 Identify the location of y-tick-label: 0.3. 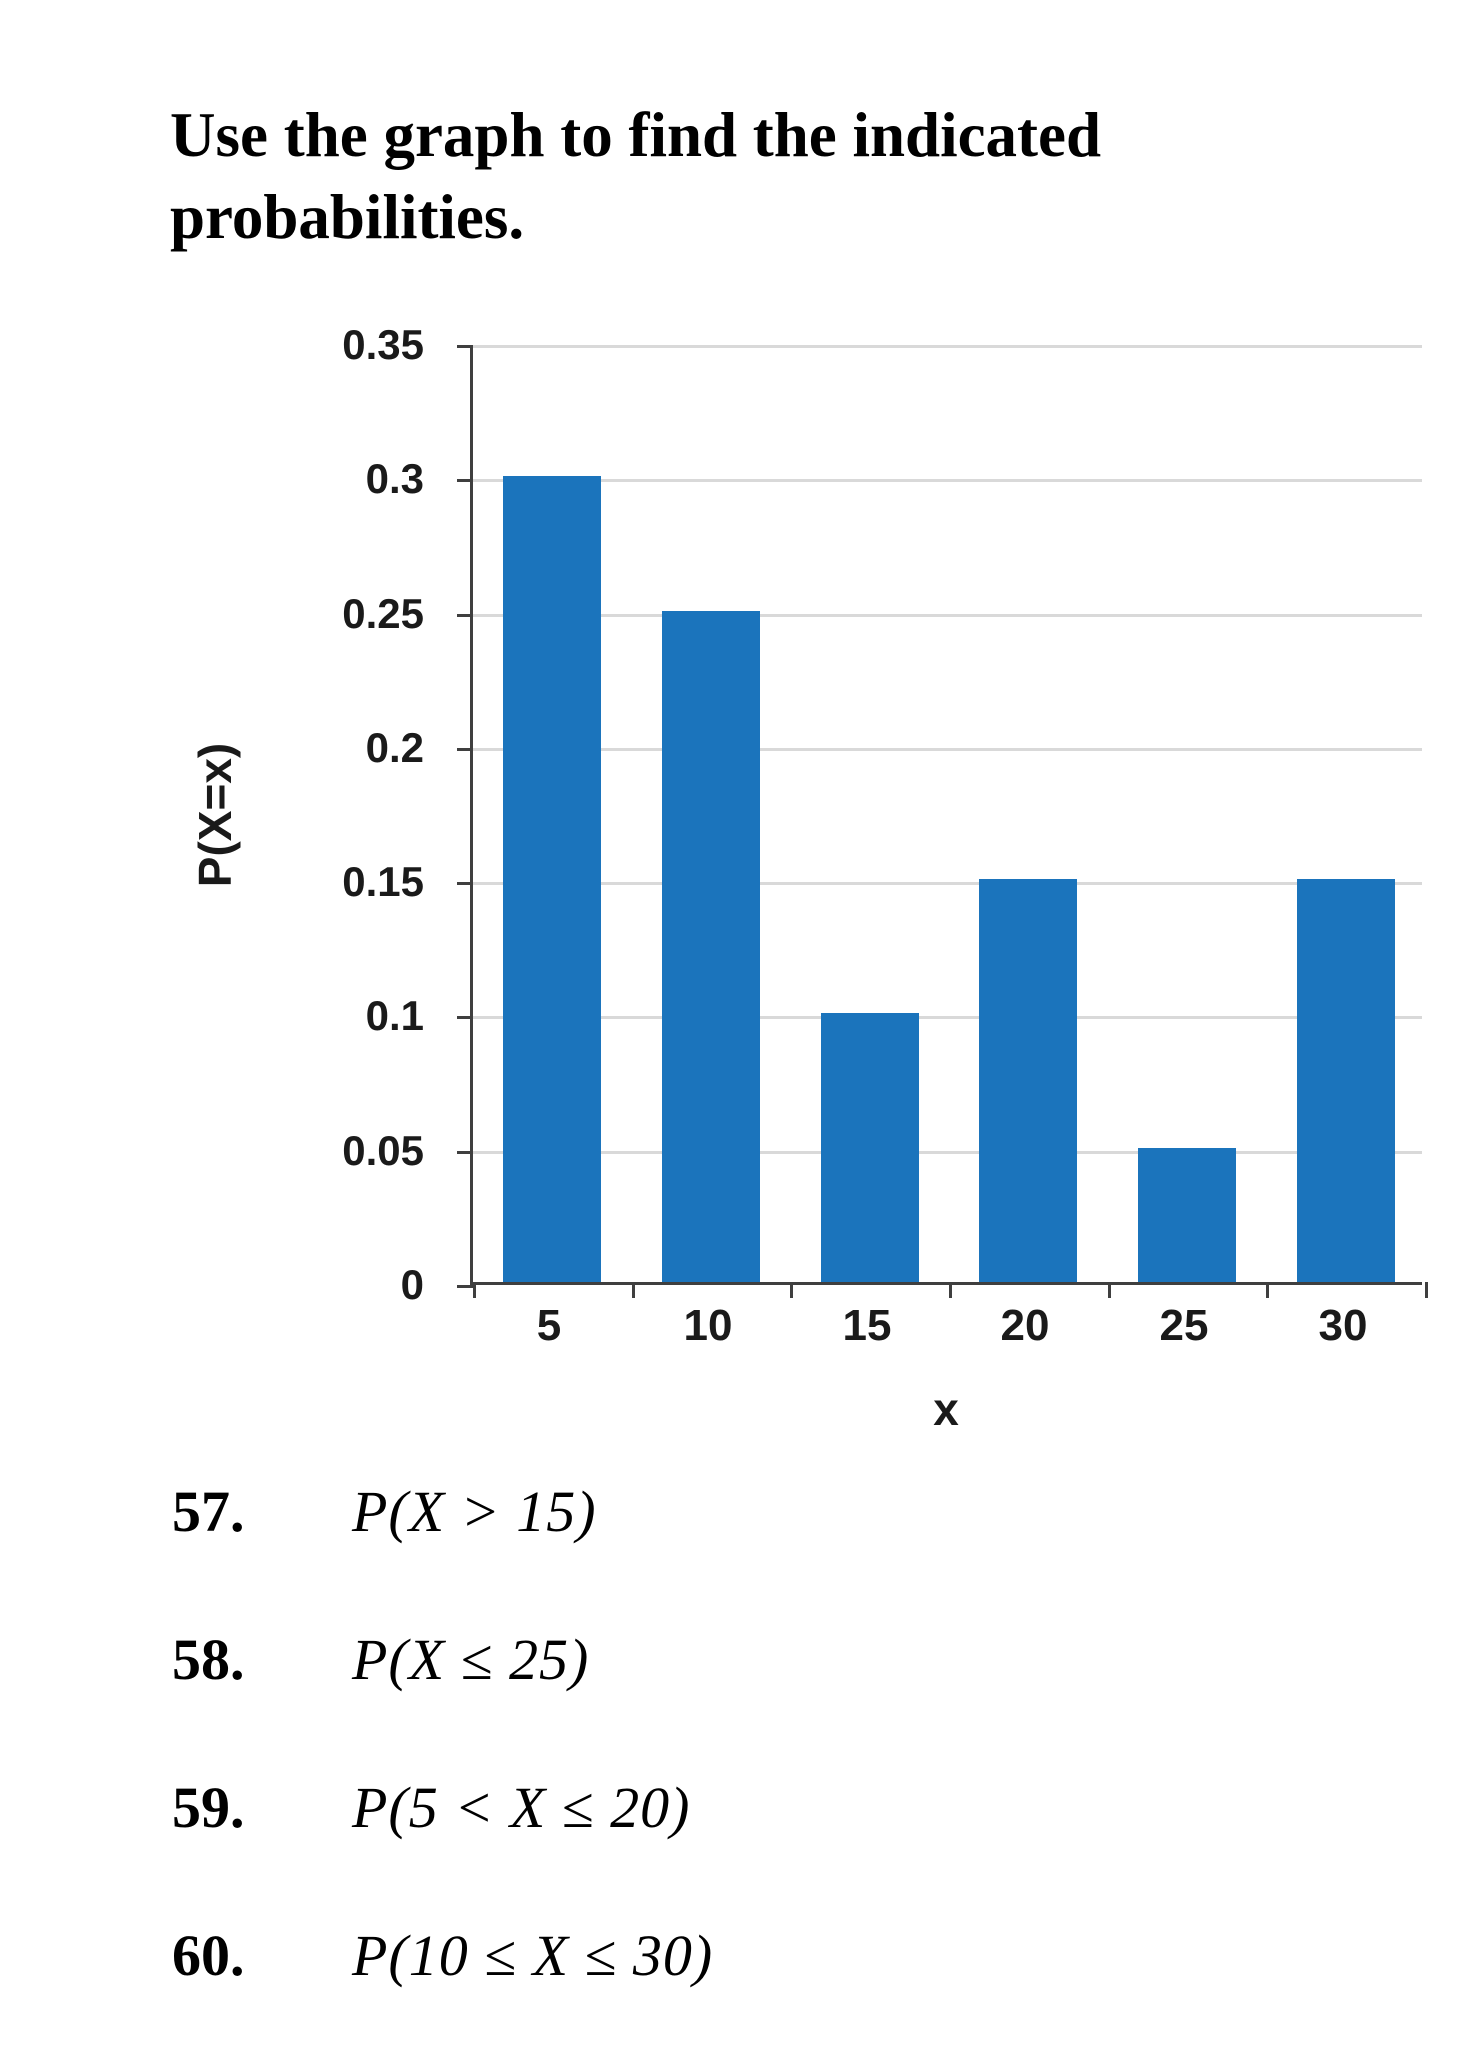
(394, 479).